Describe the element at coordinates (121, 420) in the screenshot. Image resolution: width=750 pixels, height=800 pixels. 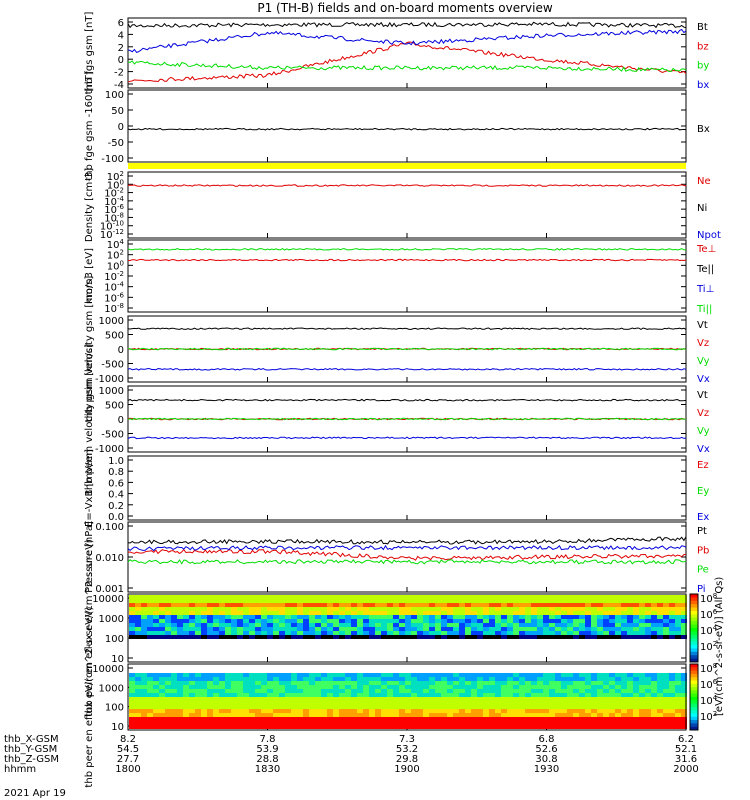
I see `ytick-label-peem: 0` at that location.